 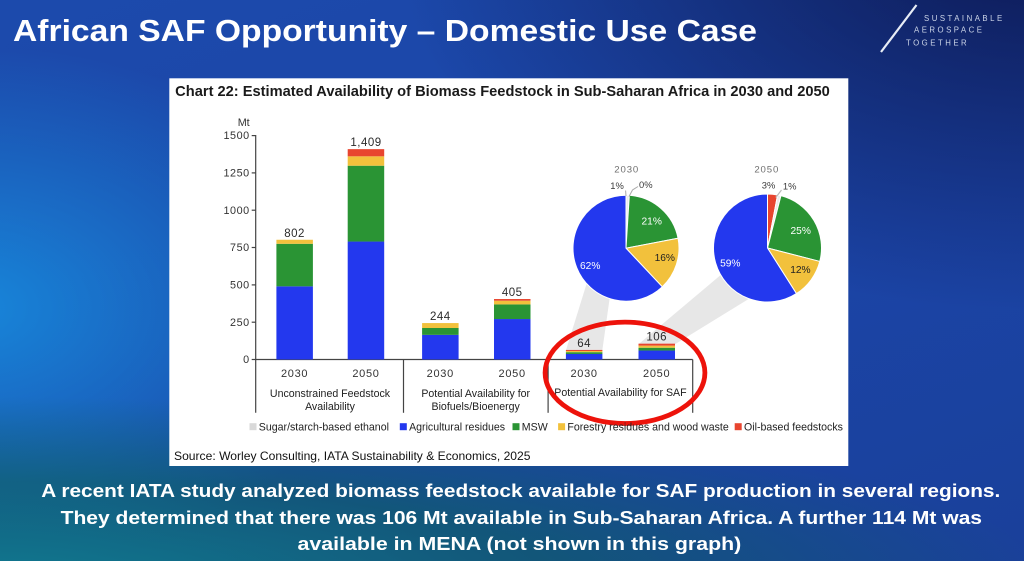 I want to click on svg-text: TOGETHER, so click(x=937, y=42).